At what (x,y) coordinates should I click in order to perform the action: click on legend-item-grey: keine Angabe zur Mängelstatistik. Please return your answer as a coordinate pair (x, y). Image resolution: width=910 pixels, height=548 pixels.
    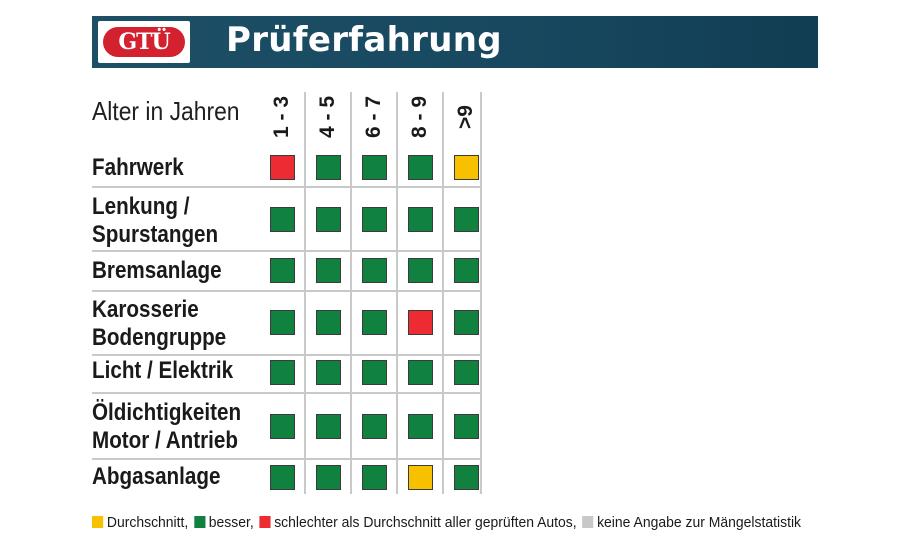
    Looking at the image, I should click on (691, 522).